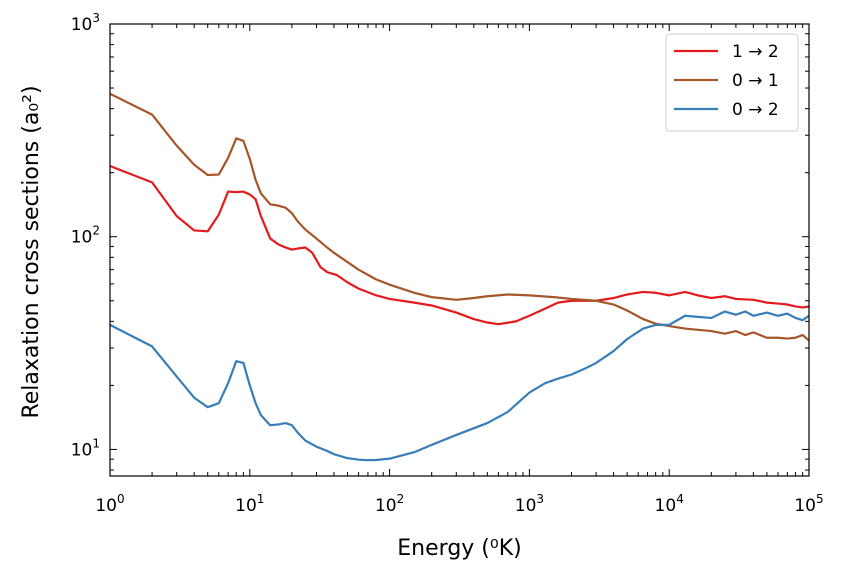 Image resolution: width=841 pixels, height=583 pixels. Describe the element at coordinates (755, 81) in the screenshot. I see `legend-label-2: 0 → 1` at that location.